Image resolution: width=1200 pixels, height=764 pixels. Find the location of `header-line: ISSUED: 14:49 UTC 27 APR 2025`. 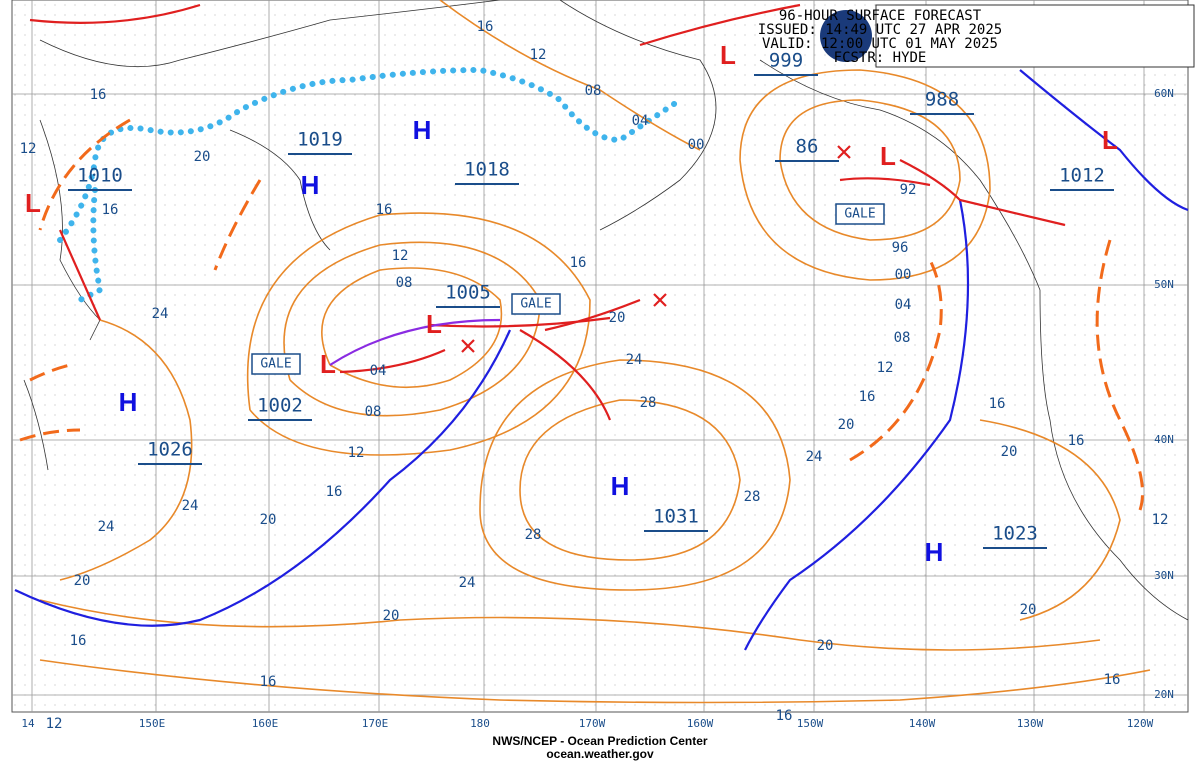

header-line: ISSUED: 14:49 UTC 27 APR 2025 is located at coordinates (880, 30).